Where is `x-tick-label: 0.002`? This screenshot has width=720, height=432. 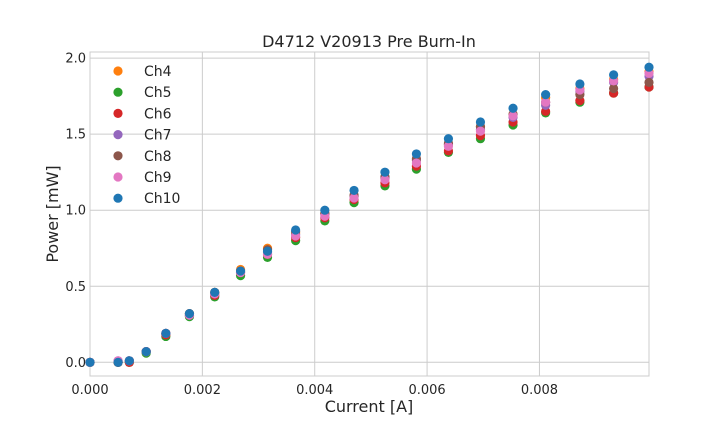 x-tick-label: 0.002 is located at coordinates (202, 390).